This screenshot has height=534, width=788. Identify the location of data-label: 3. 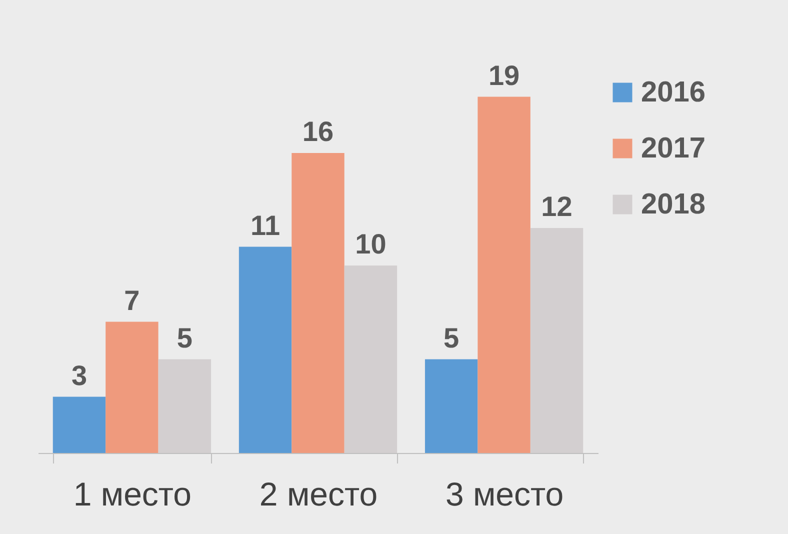
(79, 375).